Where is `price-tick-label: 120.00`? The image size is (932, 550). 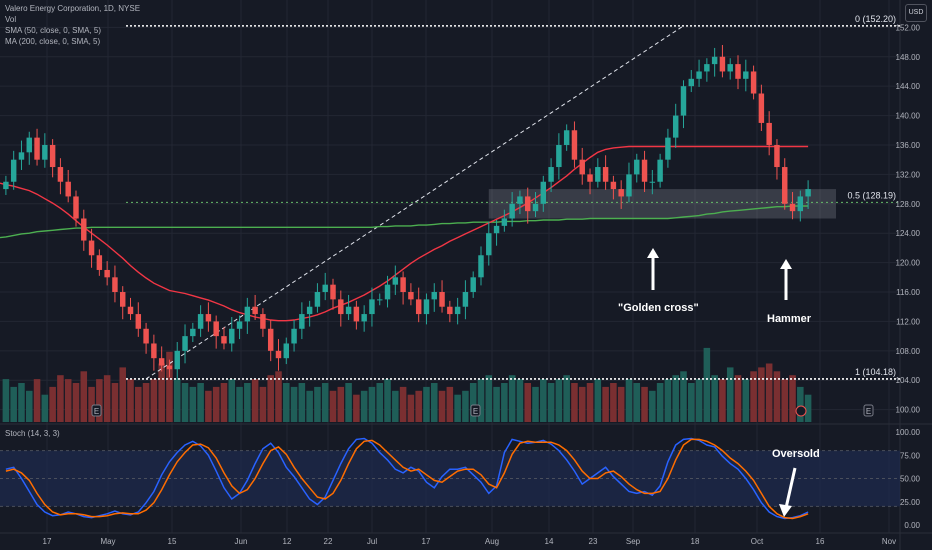 price-tick-label: 120.00 is located at coordinates (908, 263).